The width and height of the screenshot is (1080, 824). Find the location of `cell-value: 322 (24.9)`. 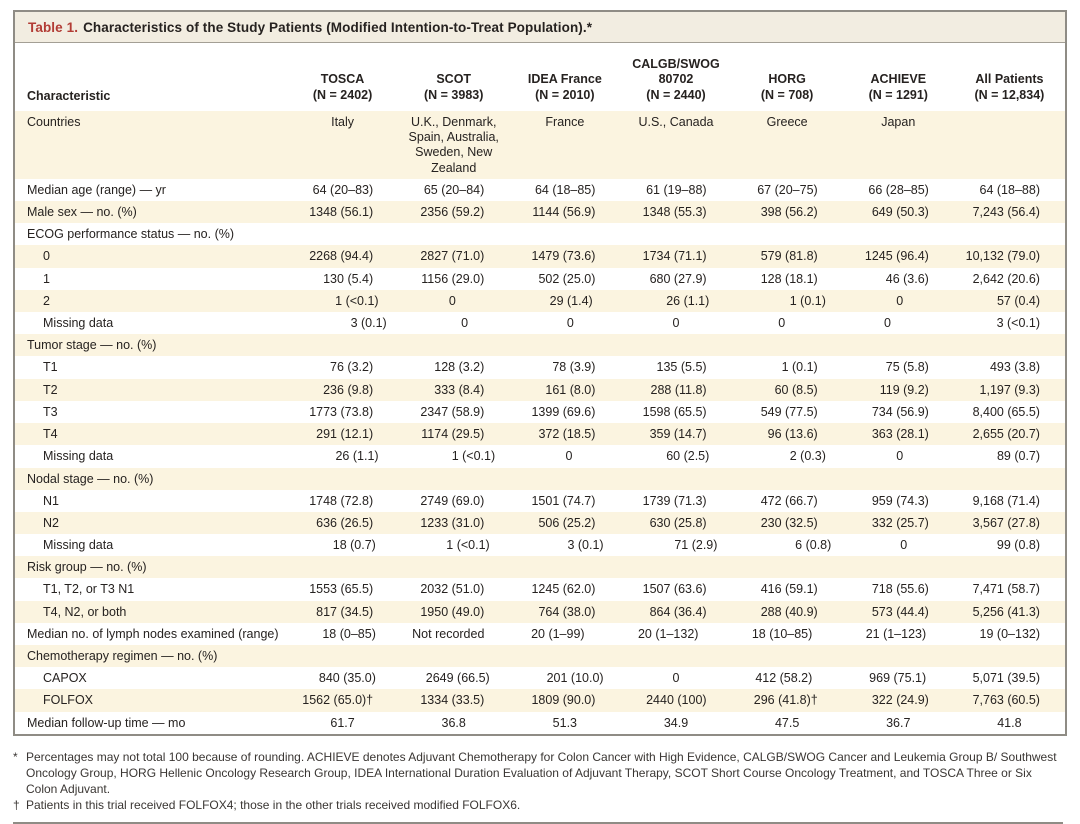

cell-value: 322 (24.9) is located at coordinates (900, 700).